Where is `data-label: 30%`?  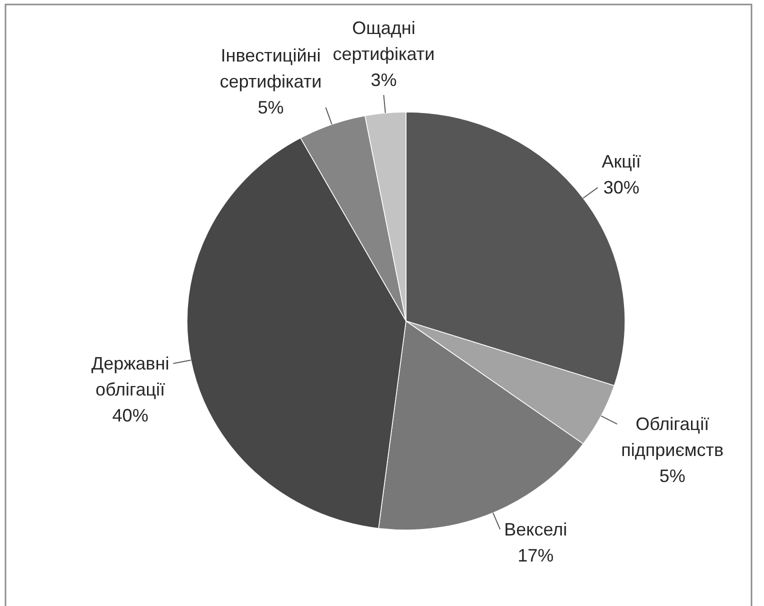 data-label: 30% is located at coordinates (621, 188).